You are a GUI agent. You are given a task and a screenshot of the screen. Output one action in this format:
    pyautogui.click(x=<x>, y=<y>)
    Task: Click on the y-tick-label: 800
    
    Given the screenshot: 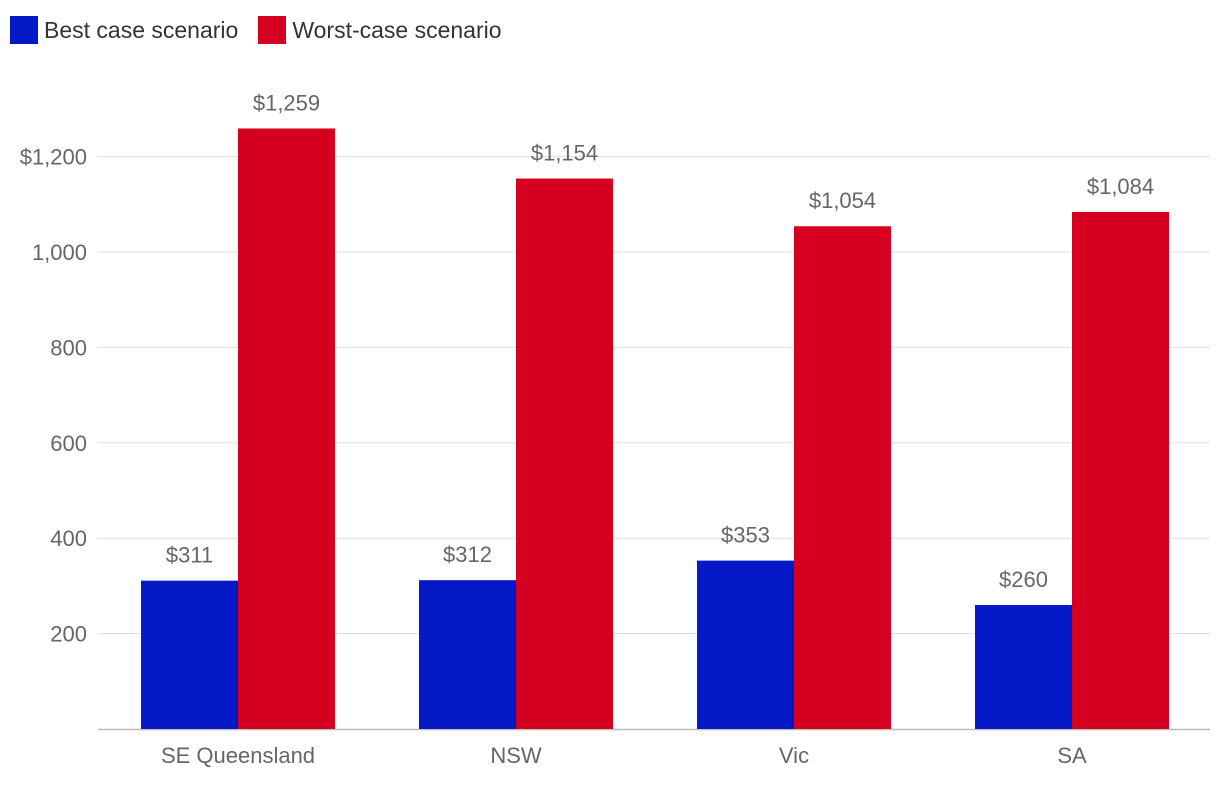 What is the action you would take?
    pyautogui.click(x=68, y=347)
    